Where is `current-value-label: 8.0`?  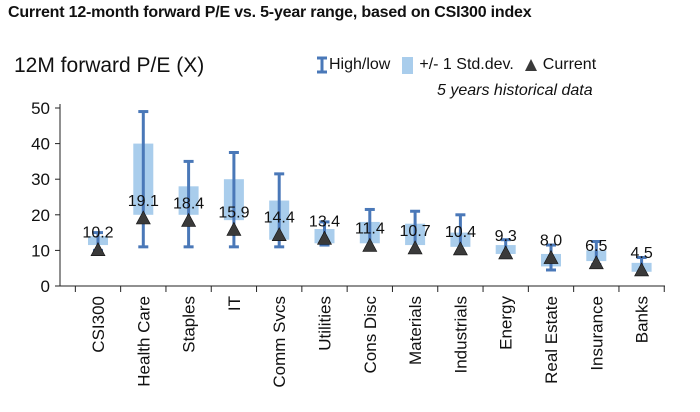
current-value-label: 8.0 is located at coordinates (551, 241).